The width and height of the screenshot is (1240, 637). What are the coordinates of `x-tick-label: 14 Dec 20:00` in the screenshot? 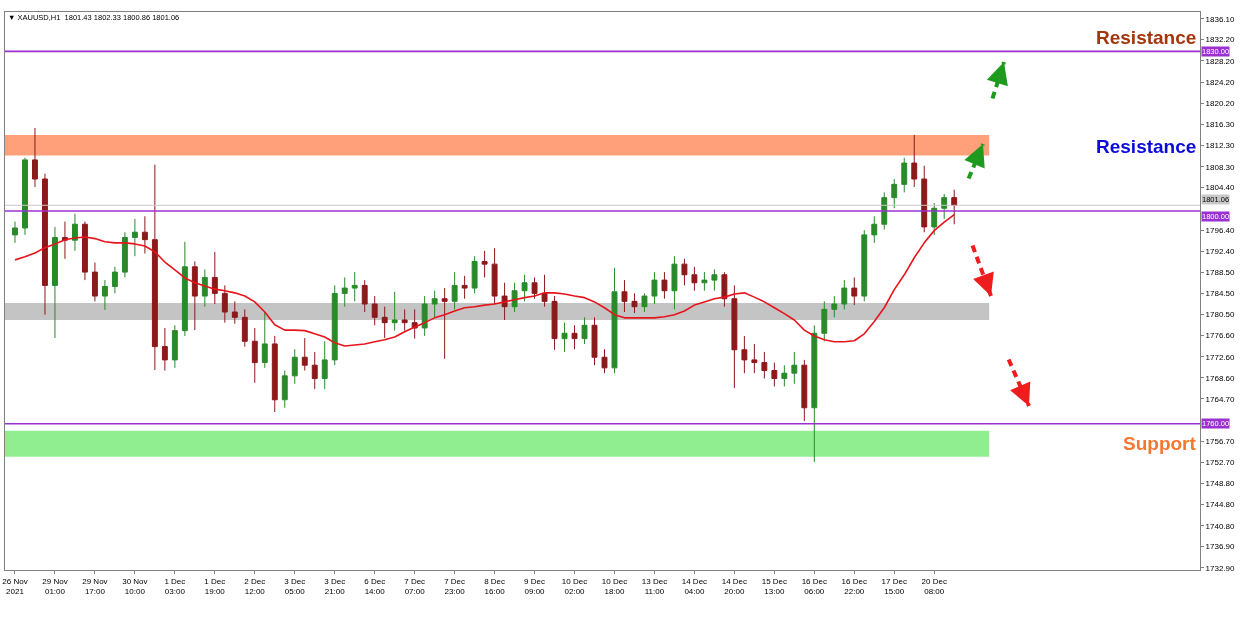 It's located at (734, 586).